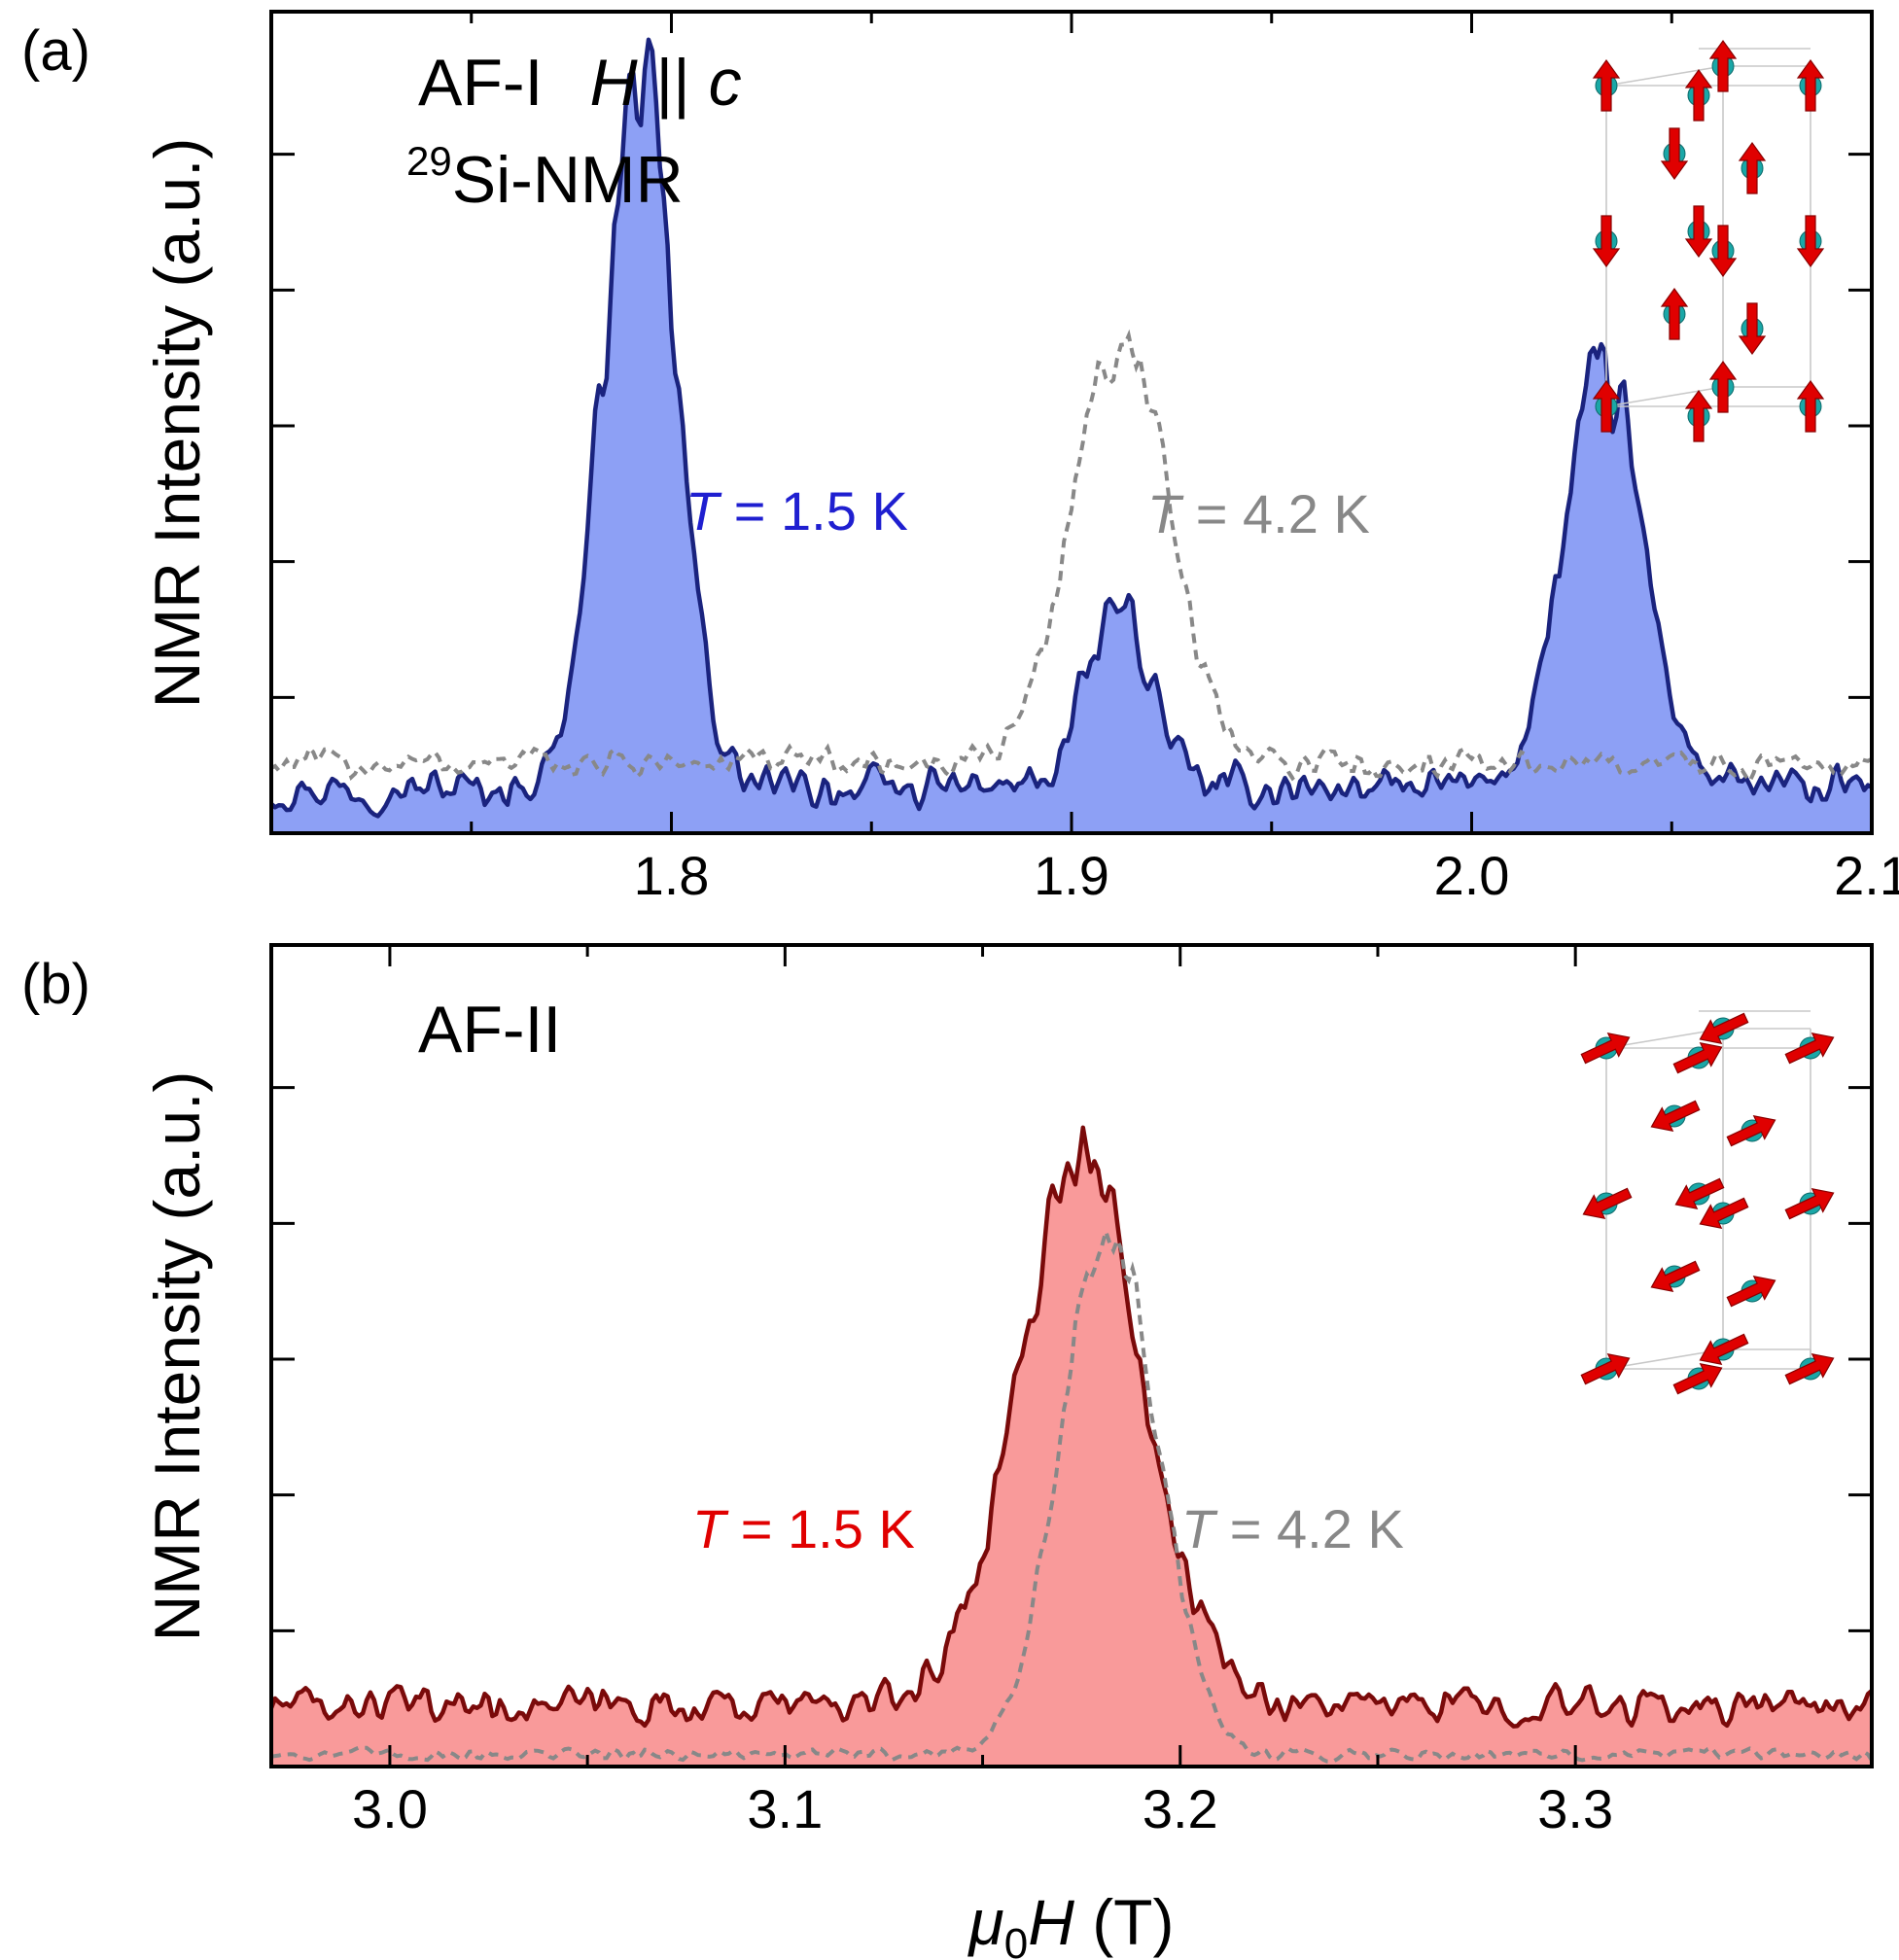 This screenshot has height=1960, width=1899. What do you see at coordinates (545, 177) in the screenshot?
I see `panel-a-nucleus-label: 29Si-NMR` at bounding box center [545, 177].